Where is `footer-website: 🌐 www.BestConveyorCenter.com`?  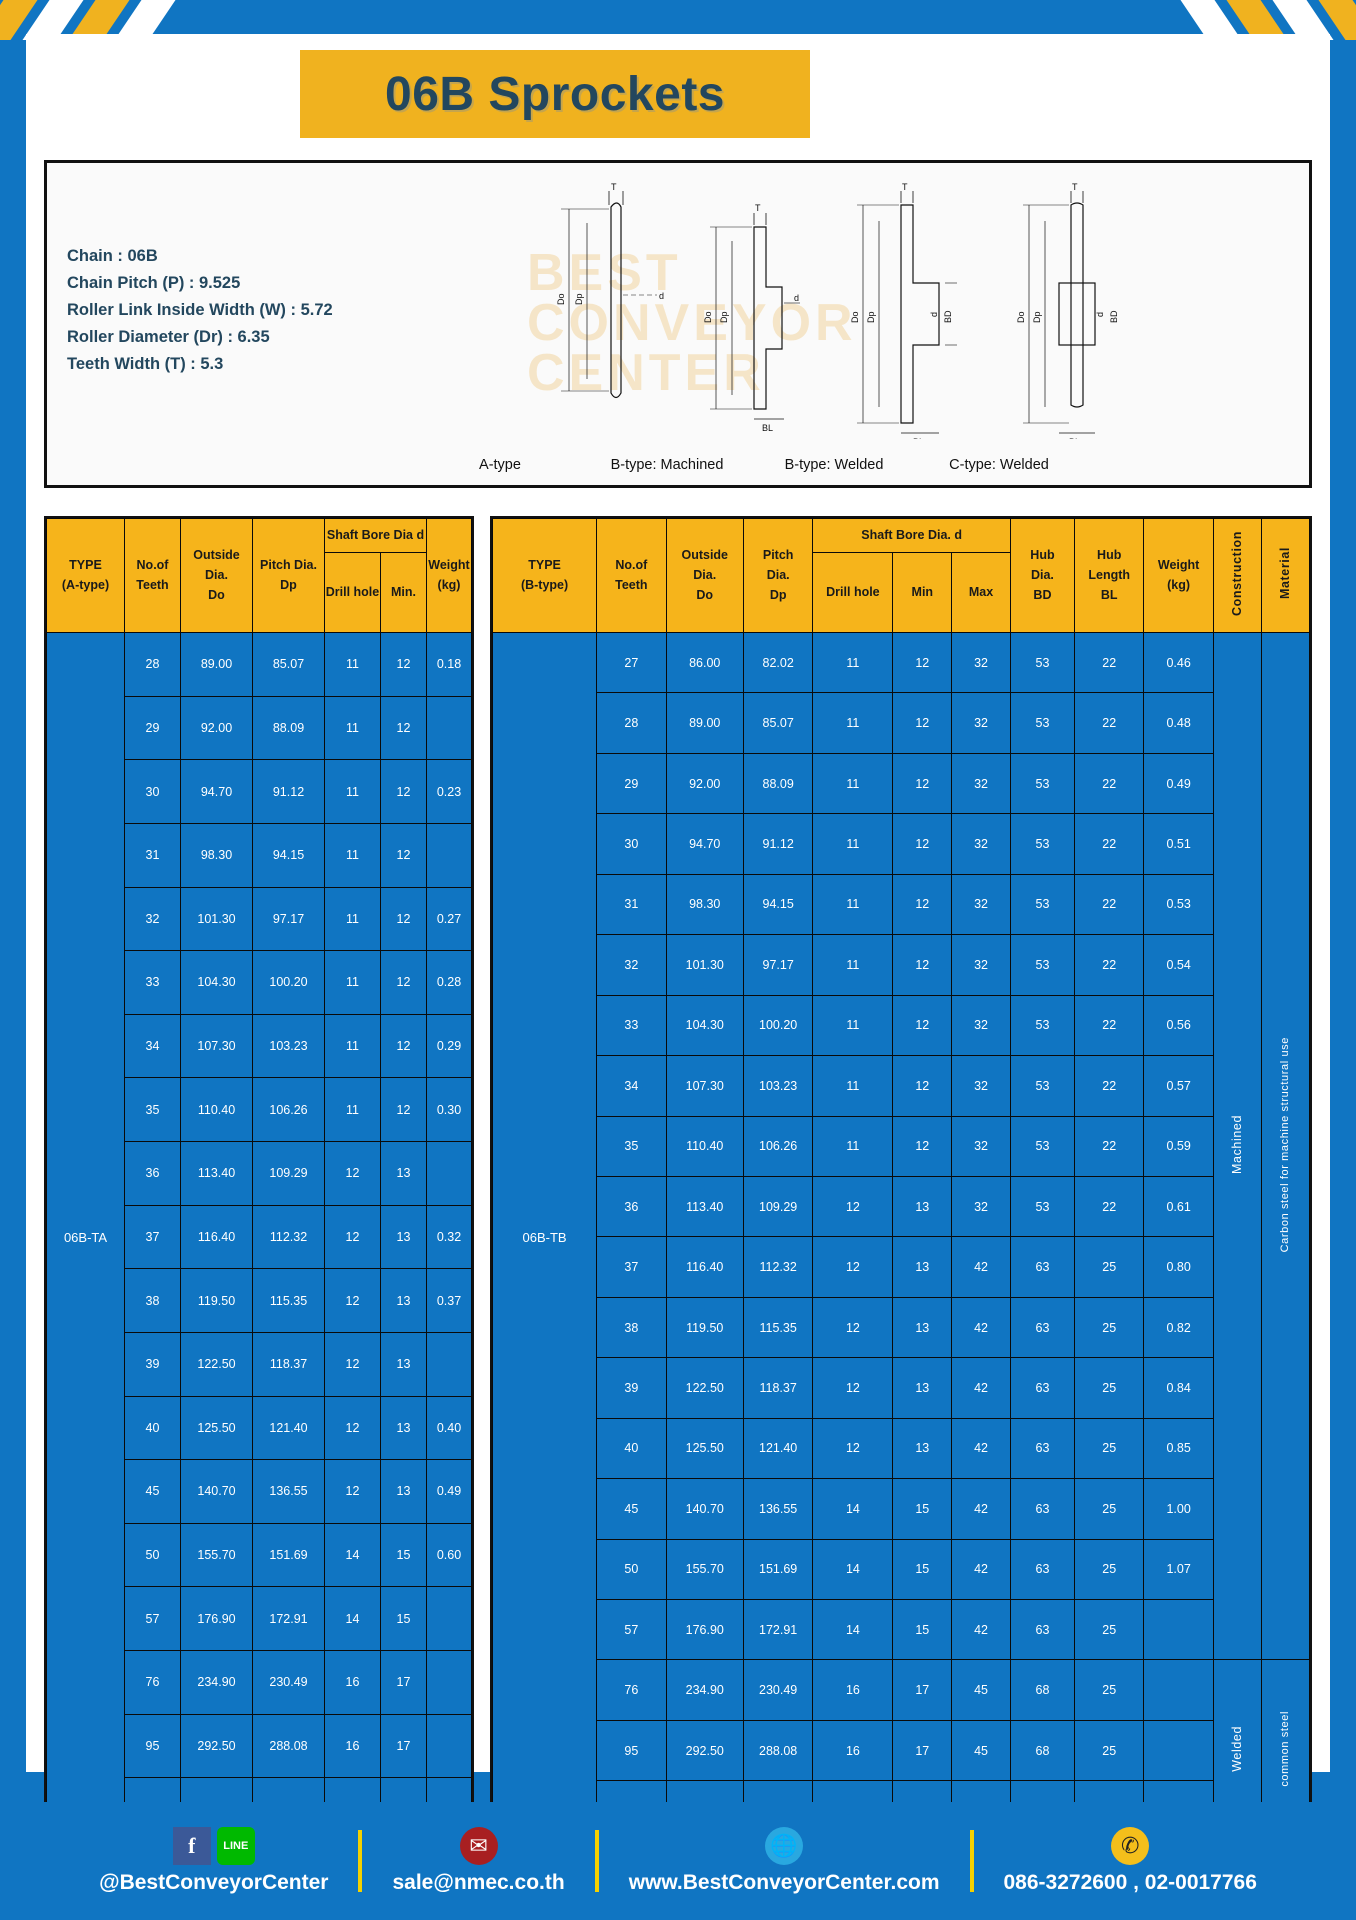
footer-website: 🌐 www.BestConveyorCenter.com is located at coordinates (784, 1861).